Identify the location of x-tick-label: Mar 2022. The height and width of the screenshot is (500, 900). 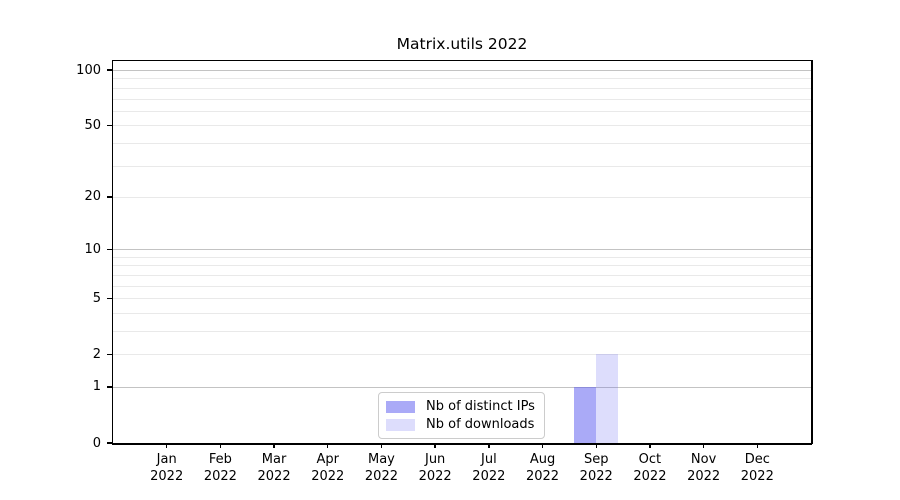
(274, 468).